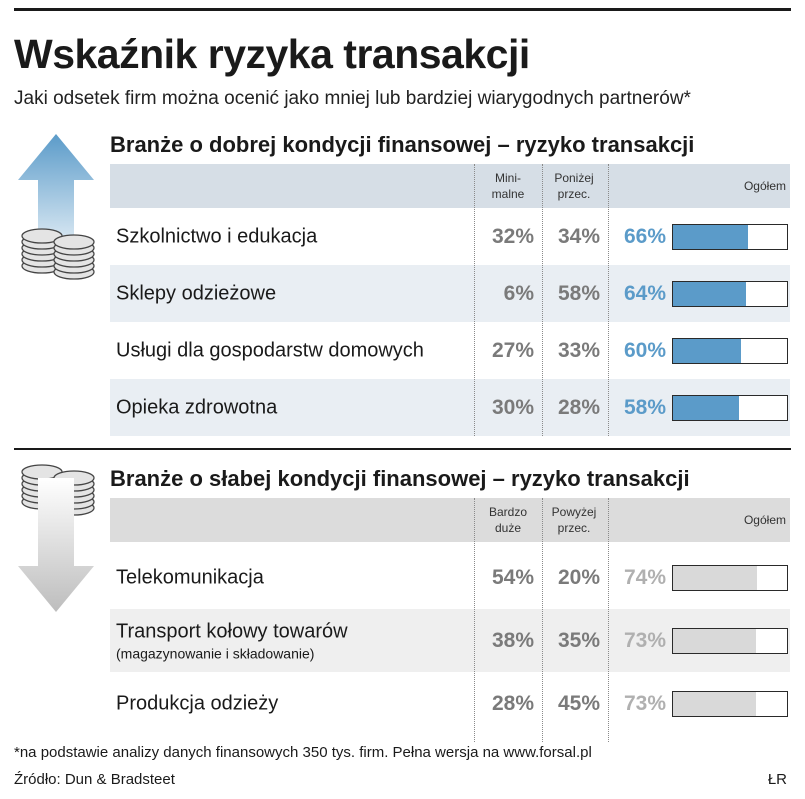 The image size is (805, 799). I want to click on row-label: Usługi dla gospodarstw domowych, so click(270, 350).